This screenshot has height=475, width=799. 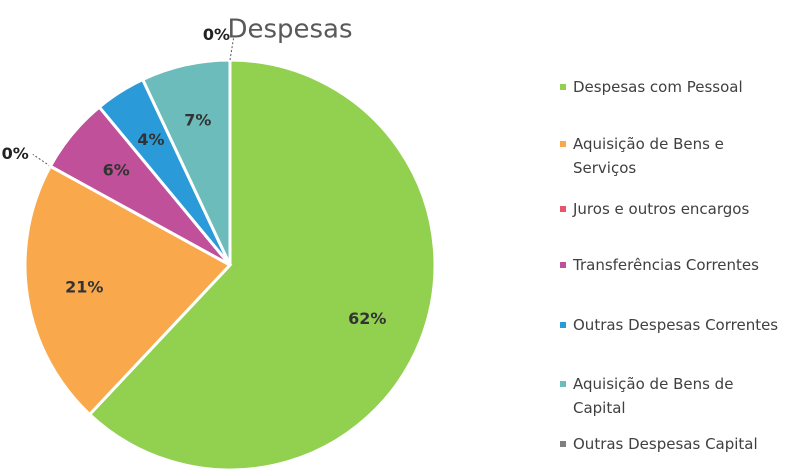 I want to click on data-label: 7%, so click(x=197, y=119).